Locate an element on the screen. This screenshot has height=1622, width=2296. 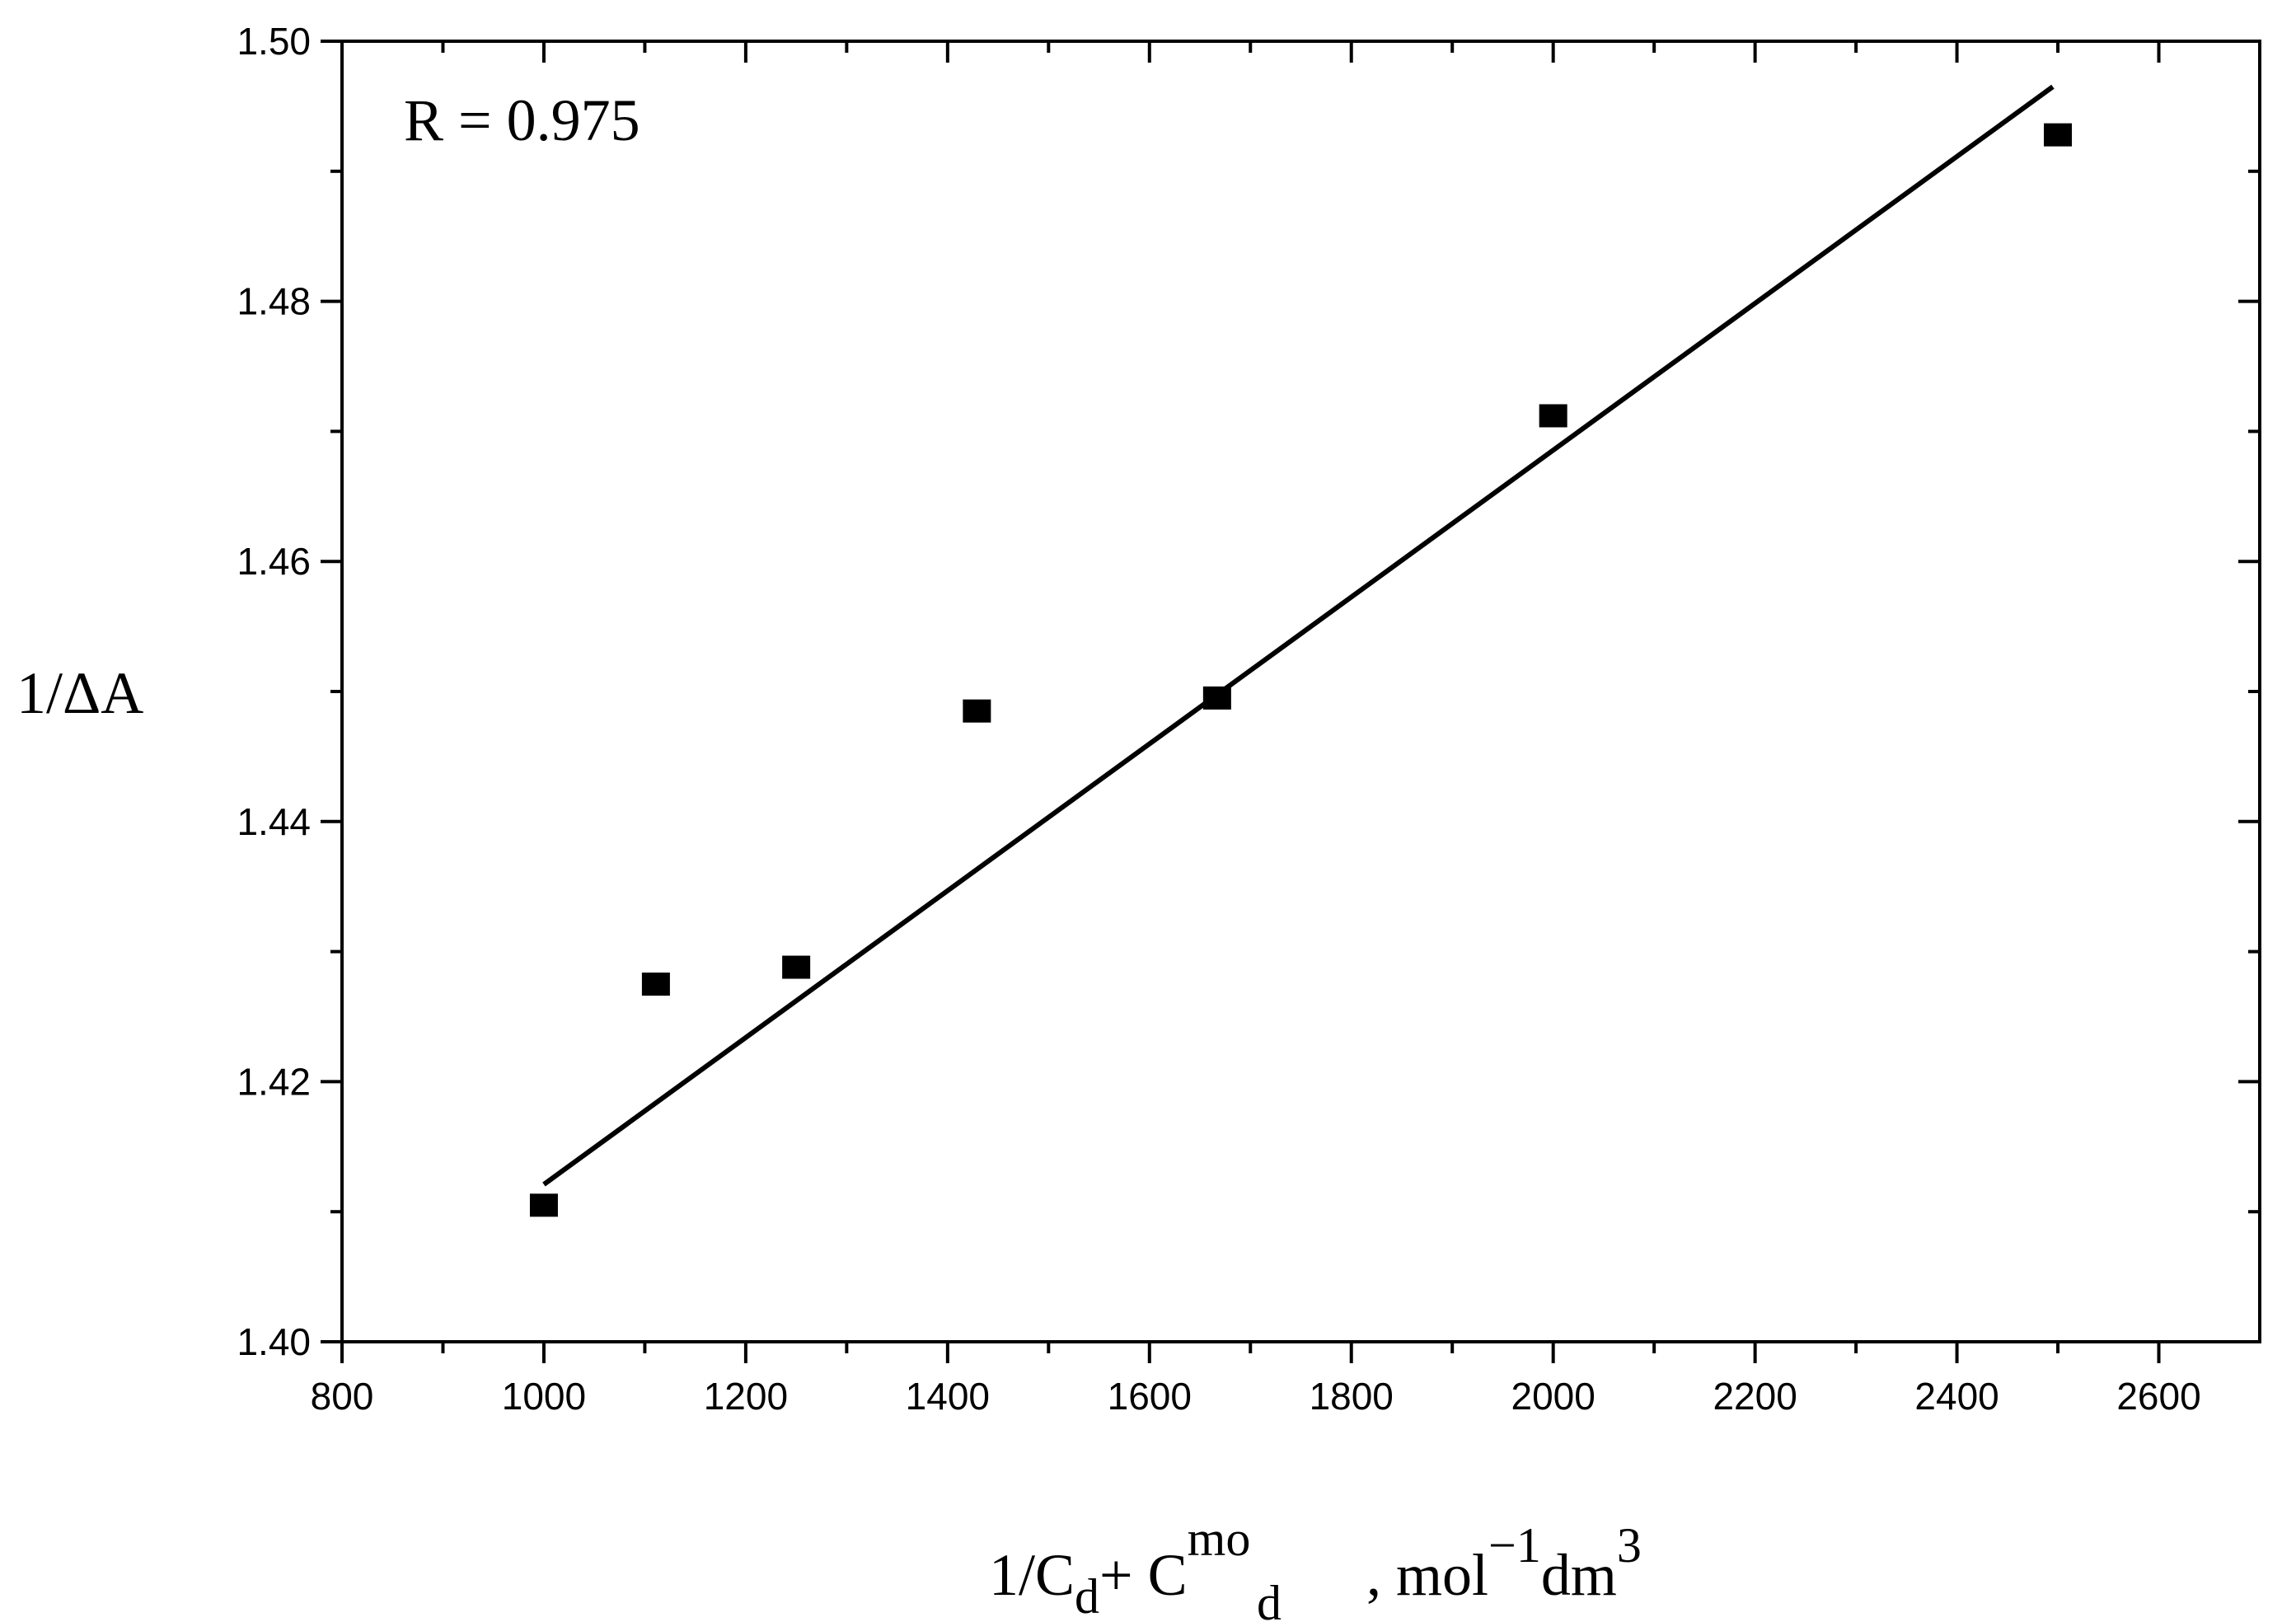
x-tick-label: 2200 is located at coordinates (1755, 1396).